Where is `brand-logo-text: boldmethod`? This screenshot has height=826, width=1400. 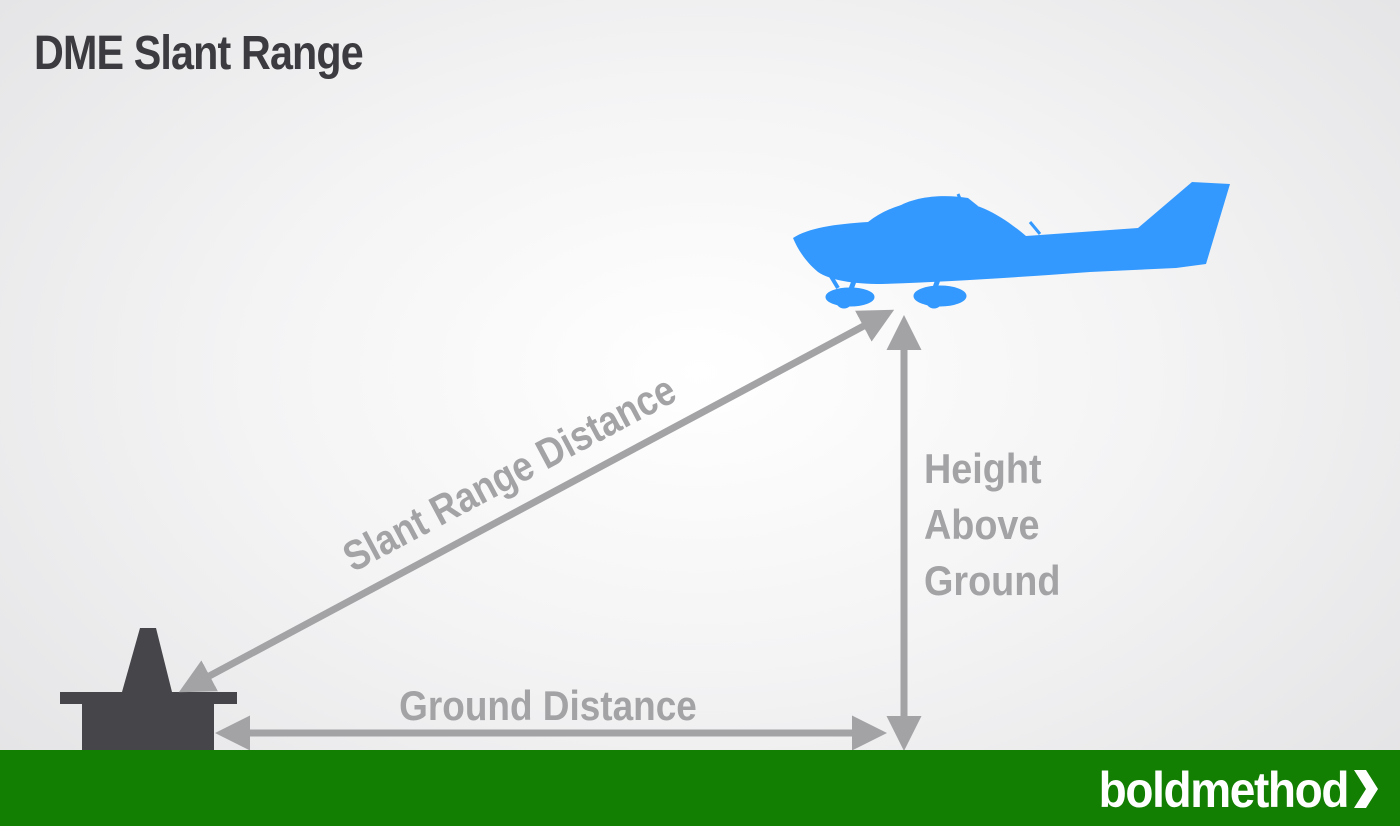
brand-logo-text: boldmethod is located at coordinates (1224, 790).